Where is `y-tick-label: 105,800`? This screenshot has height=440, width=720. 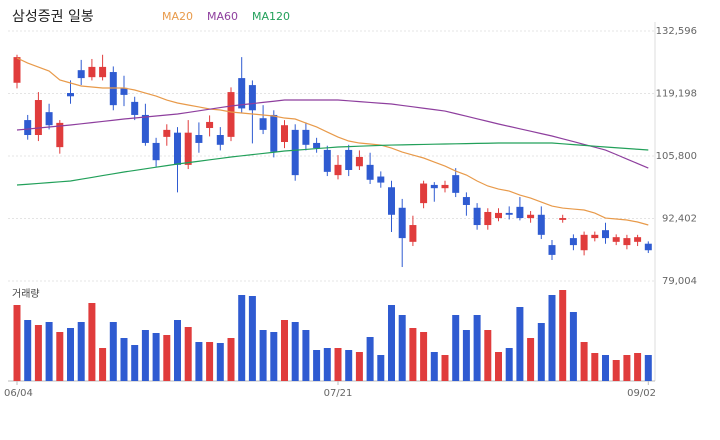
y-tick-label: 105,800 is located at coordinates (676, 156).